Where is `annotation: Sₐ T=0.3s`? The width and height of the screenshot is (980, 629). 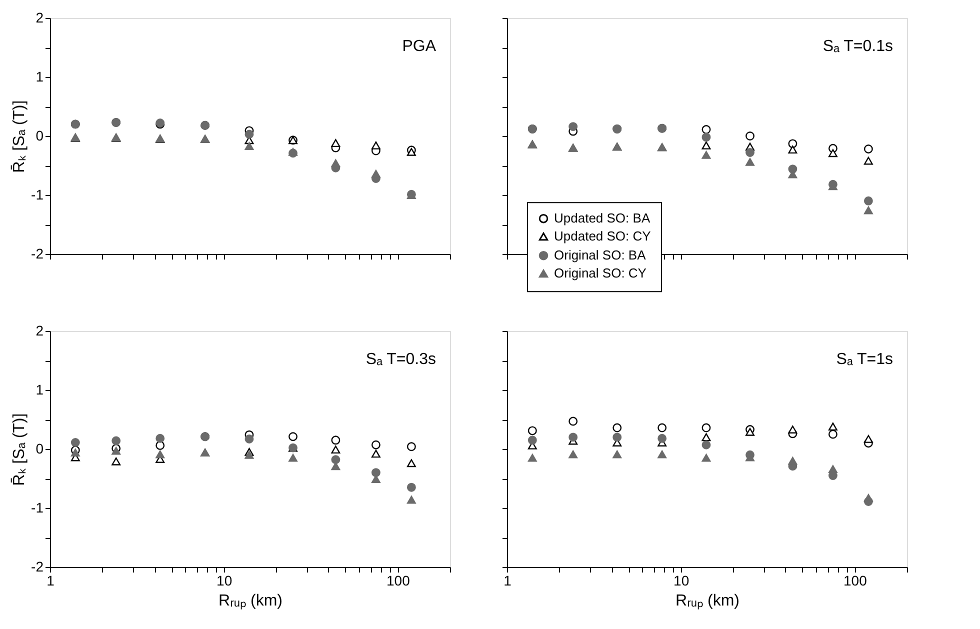 annotation: Sₐ T=0.3s is located at coordinates (401, 359).